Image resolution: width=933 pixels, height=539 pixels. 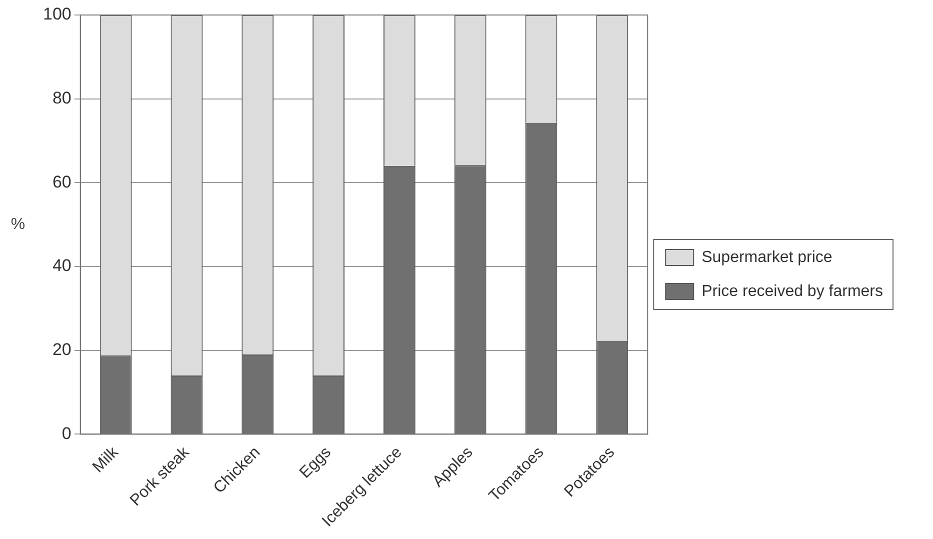 What do you see at coordinates (62, 182) in the screenshot?
I see `y-tick-label: 60` at bounding box center [62, 182].